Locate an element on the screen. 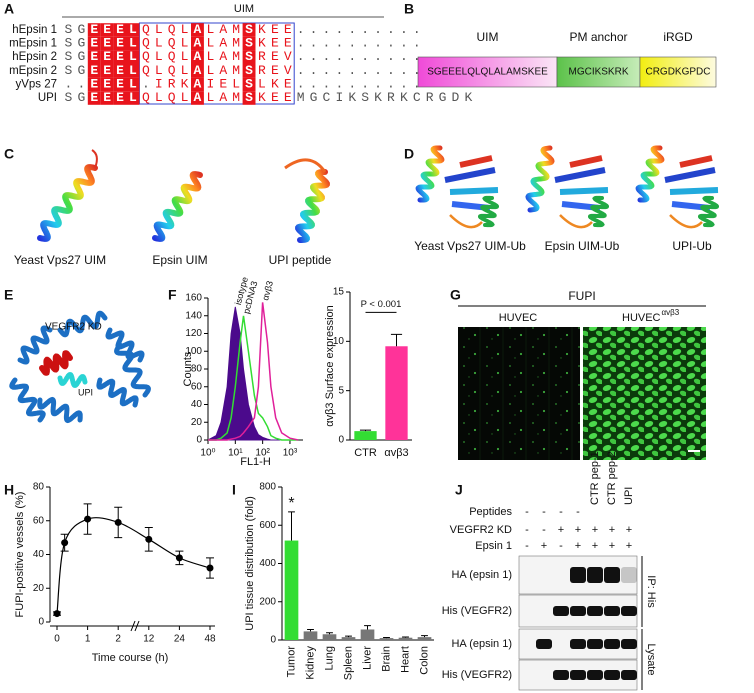  sequence-name: mEpsin 1 is located at coordinates (33, 44).